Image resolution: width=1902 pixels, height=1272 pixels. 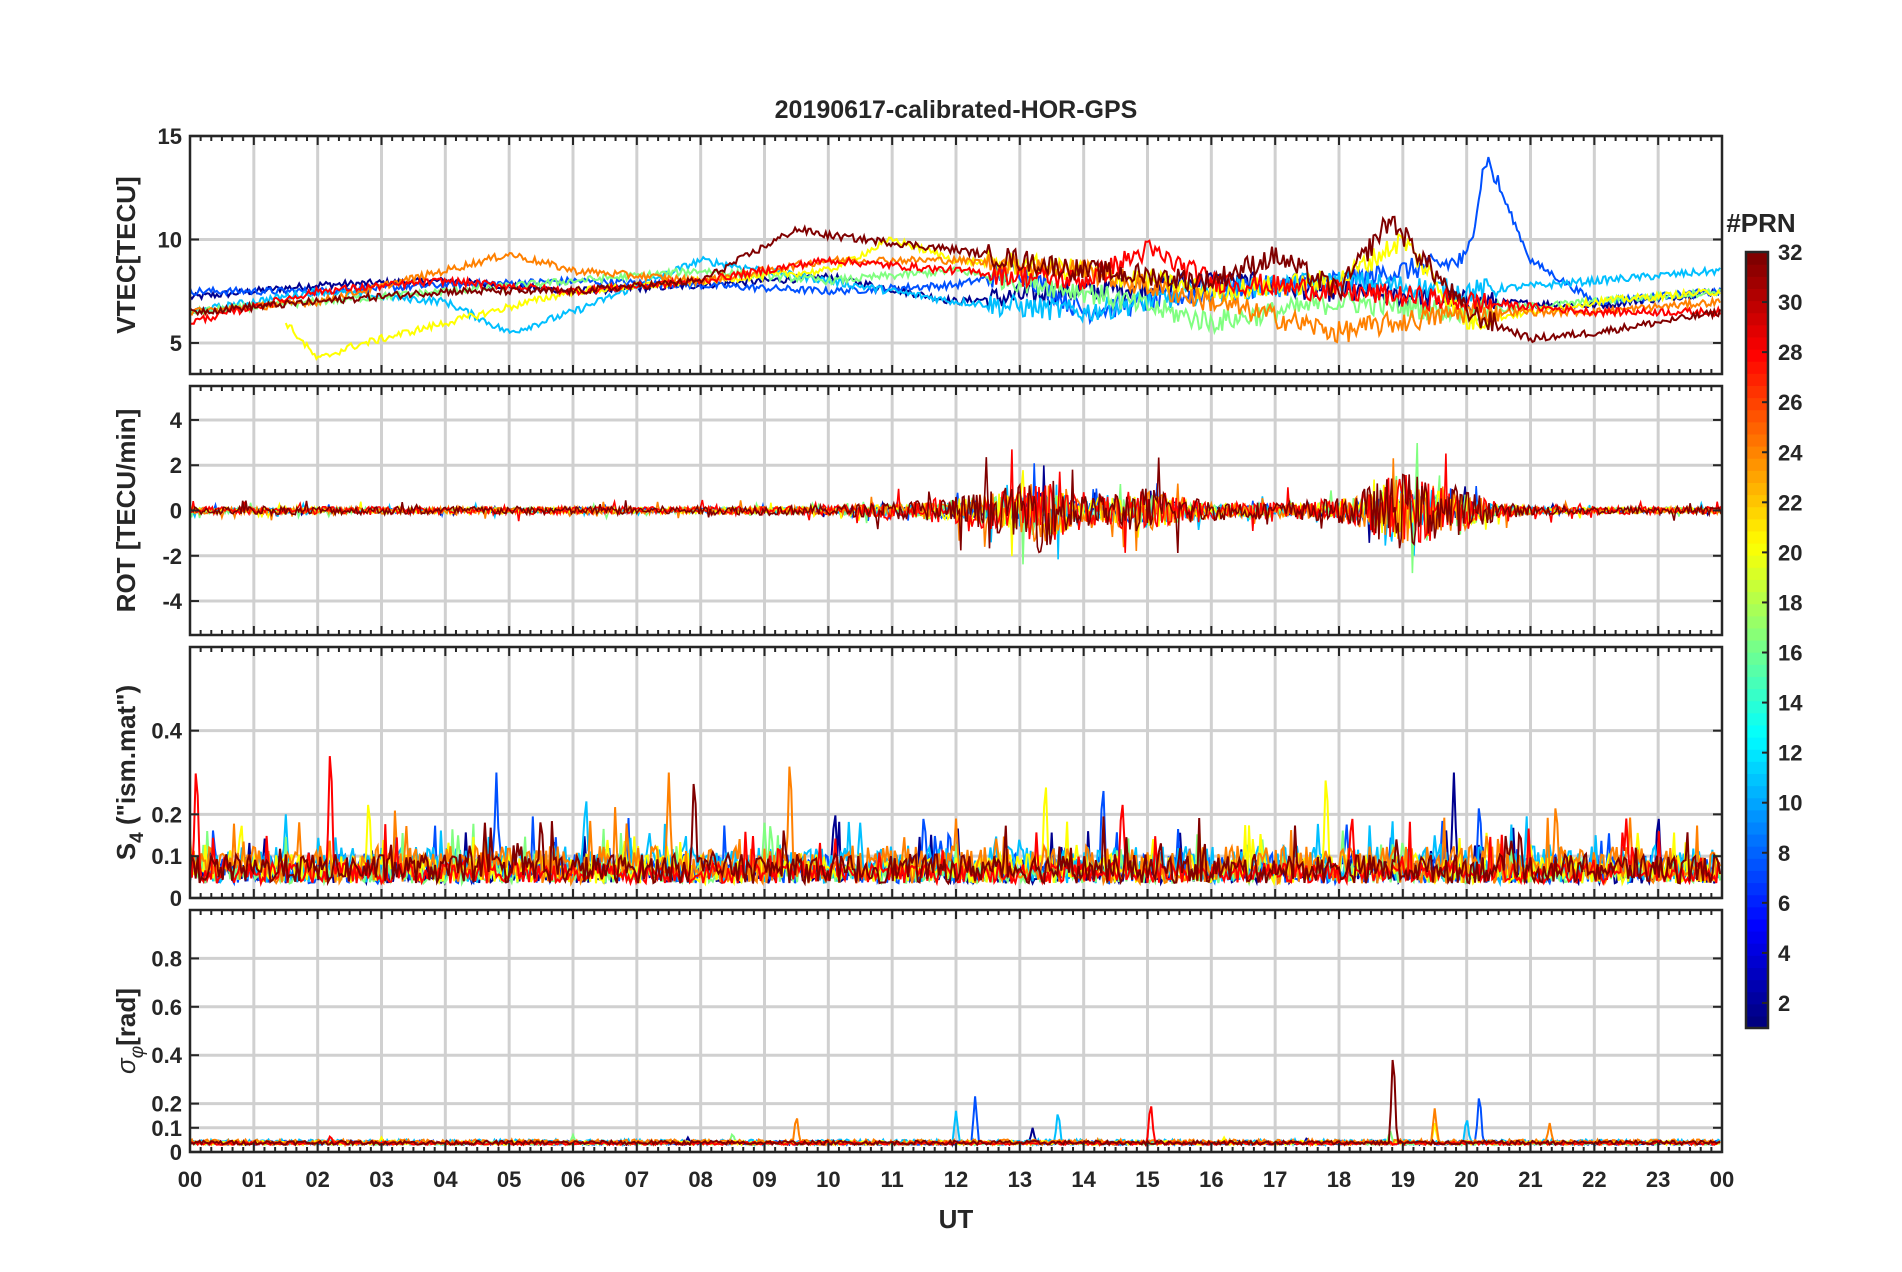 I want to click on colorbar-tick-label: 24, so click(x=1790, y=452).